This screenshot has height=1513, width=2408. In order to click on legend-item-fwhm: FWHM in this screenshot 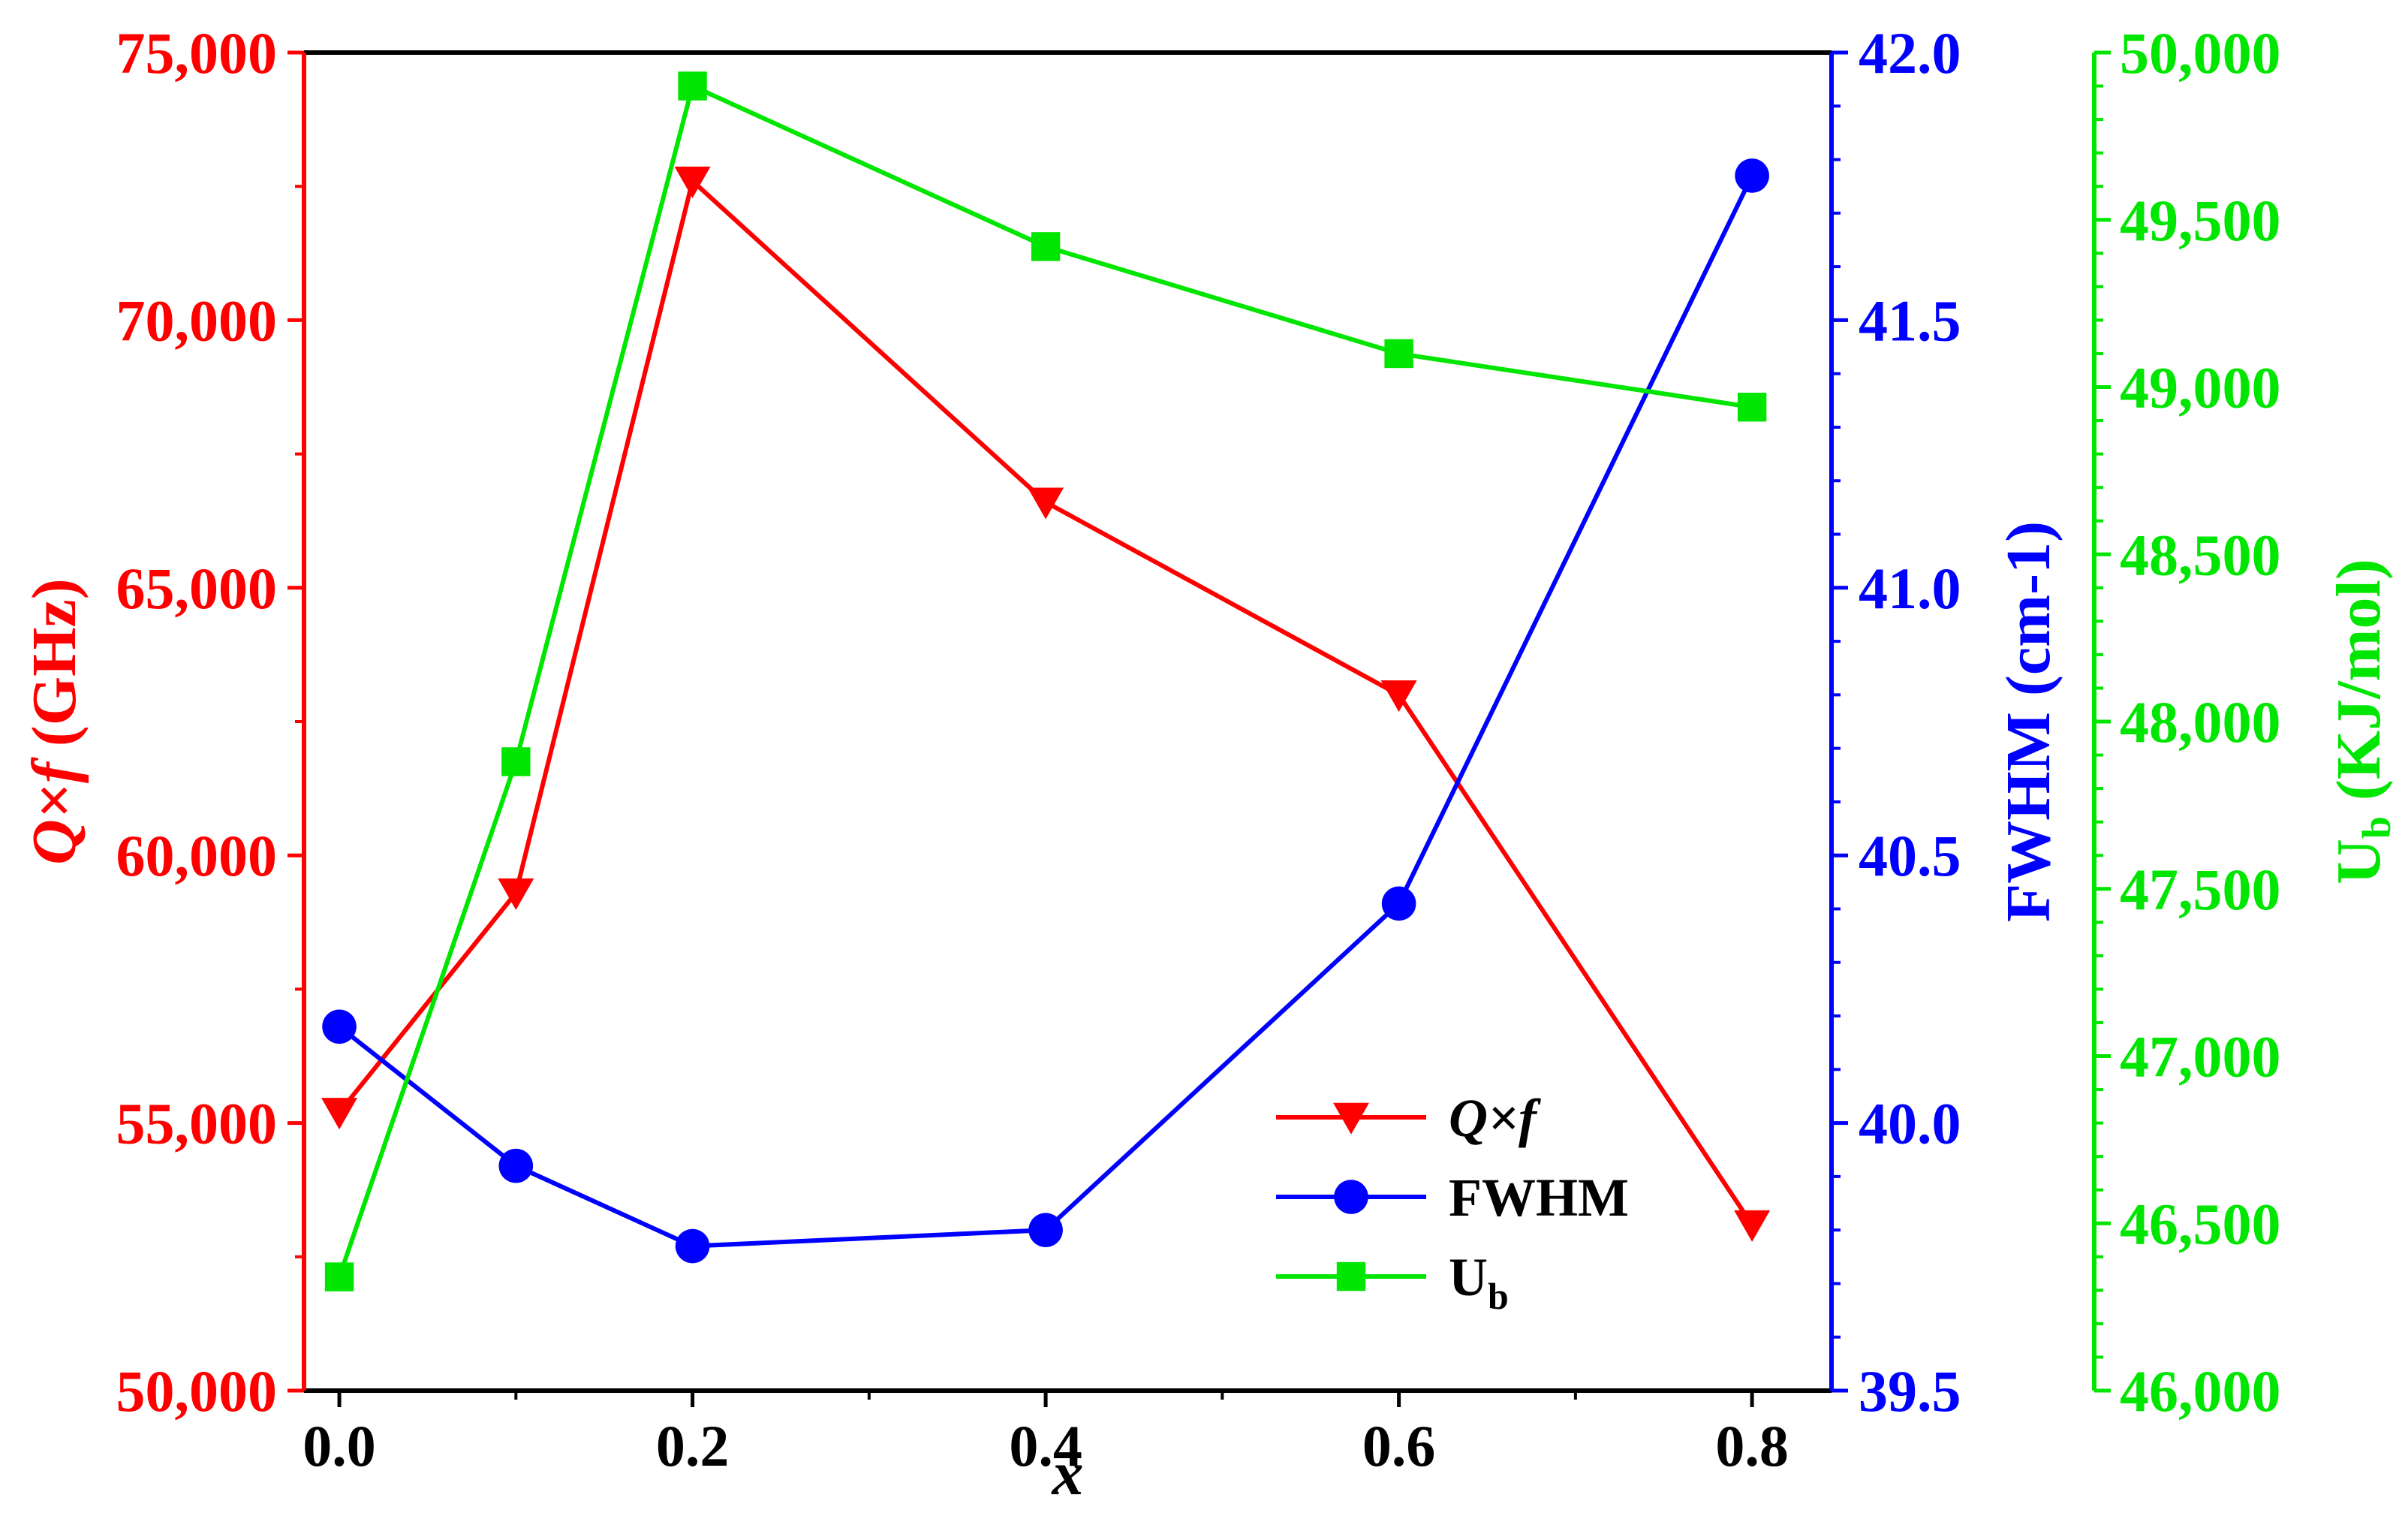, I will do `click(1452, 1198)`.